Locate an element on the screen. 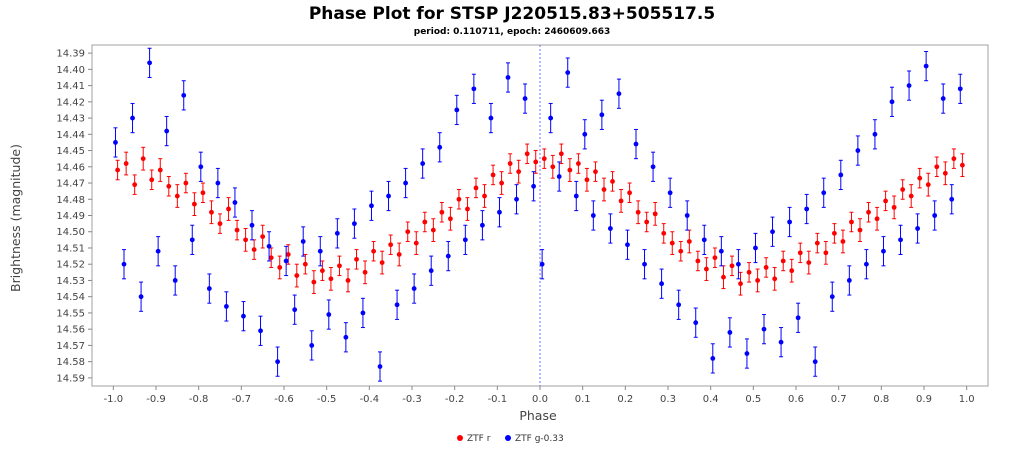  x-tick-label: -1.0 is located at coordinates (114, 399).